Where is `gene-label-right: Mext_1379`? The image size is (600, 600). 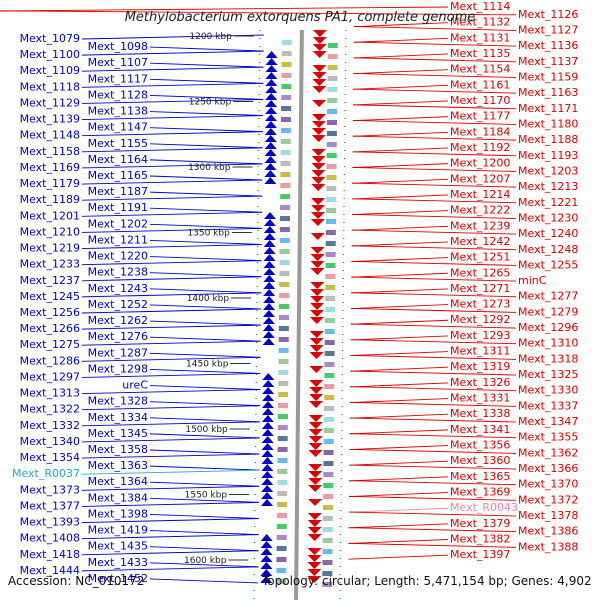
gene-label-right: Mext_1379 is located at coordinates (480, 523).